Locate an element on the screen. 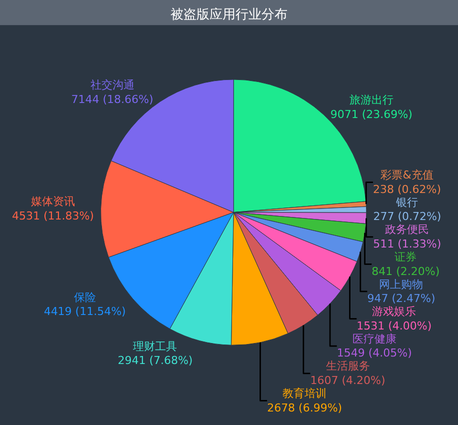  data-label: 1549 (4.05%) is located at coordinates (374, 353).